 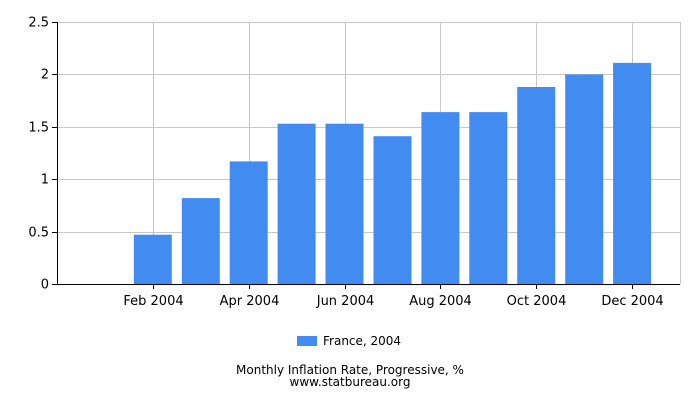 I want to click on y-tick-label: 2.5, so click(x=38, y=23).